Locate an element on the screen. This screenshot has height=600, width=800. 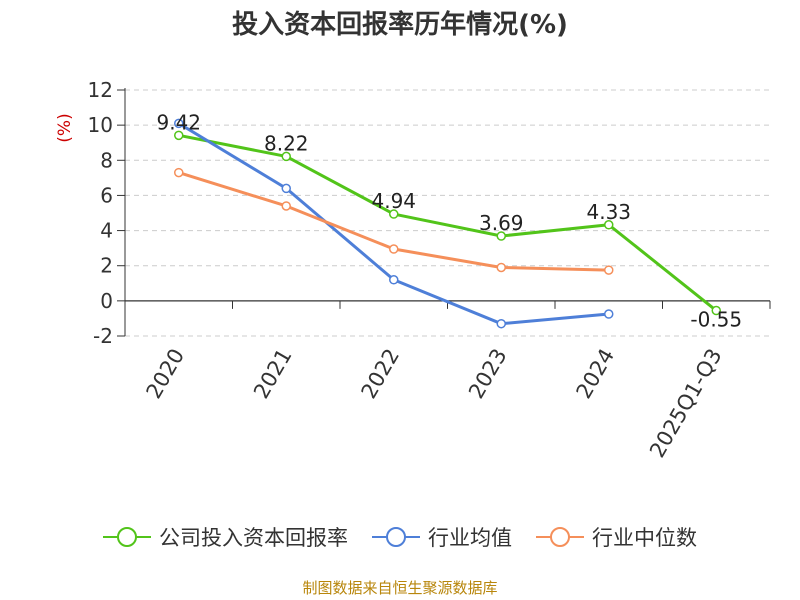
legend-label: 行业均值 is located at coordinates (470, 538).